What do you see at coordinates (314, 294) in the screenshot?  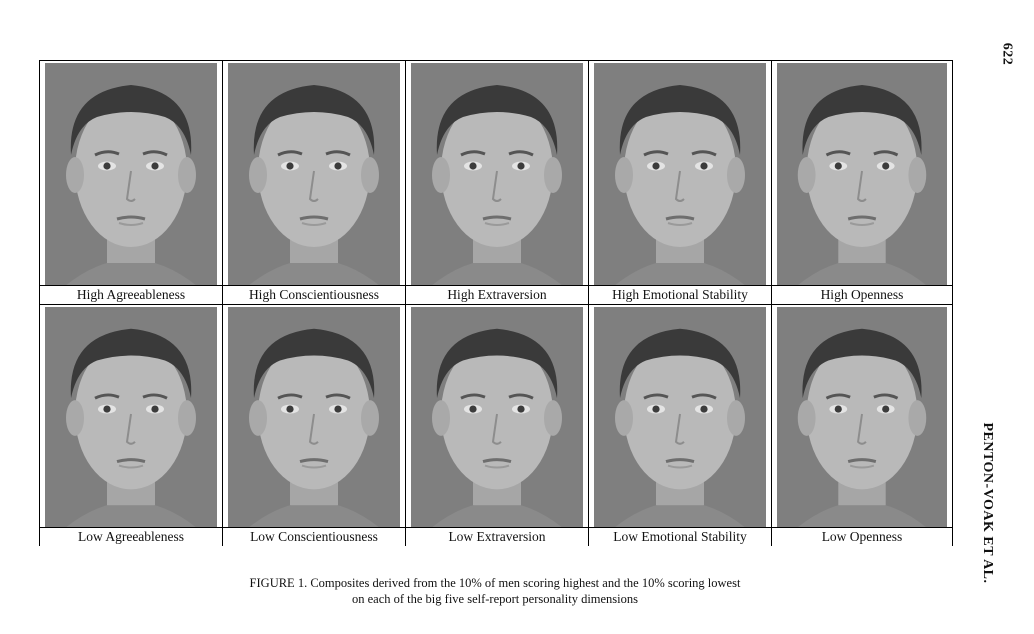 I see `panel-label: High Conscientiousness` at bounding box center [314, 294].